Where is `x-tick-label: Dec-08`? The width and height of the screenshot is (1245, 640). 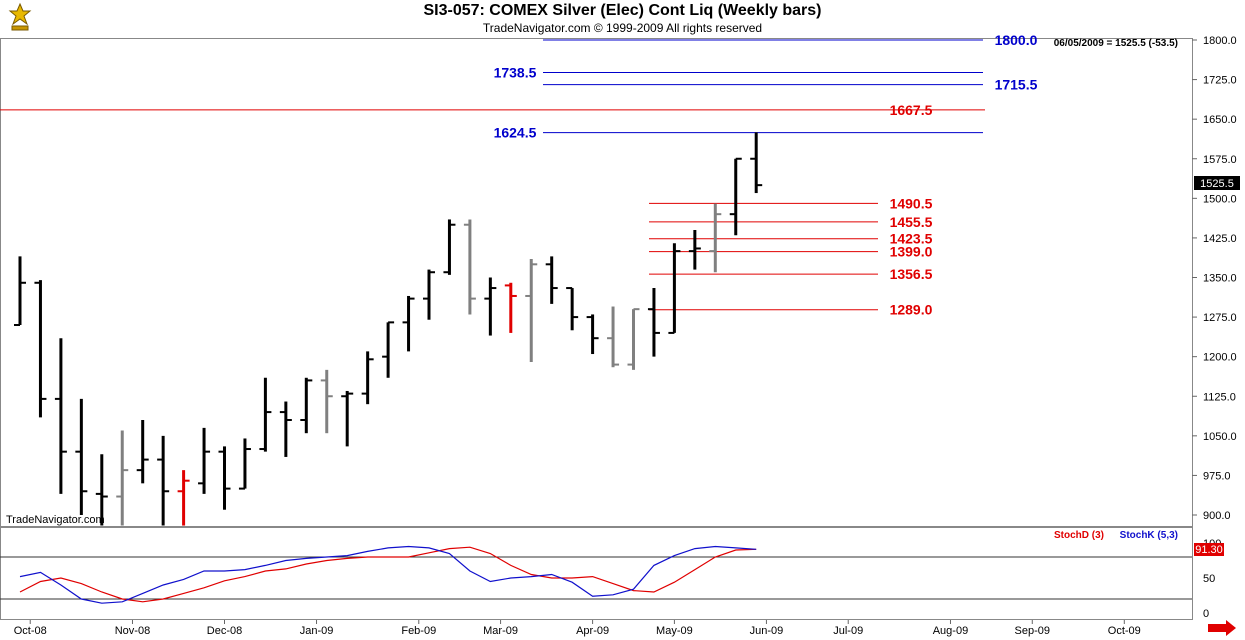 x-tick-label: Dec-08 is located at coordinates (224, 631).